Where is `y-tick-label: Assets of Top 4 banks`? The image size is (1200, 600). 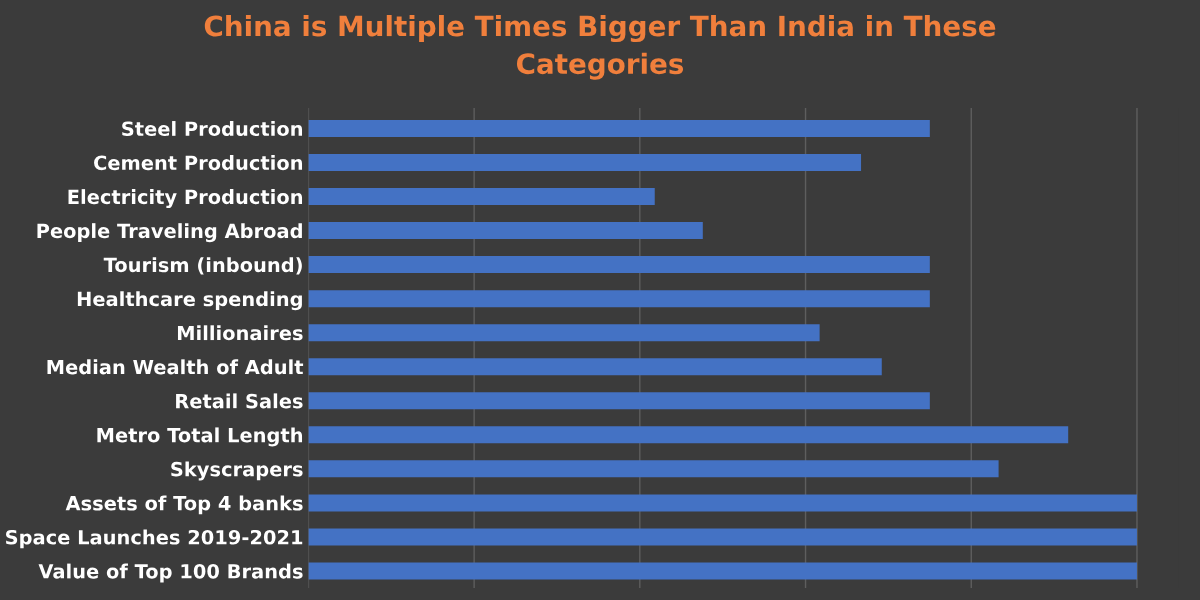 y-tick-label: Assets of Top 4 banks is located at coordinates (184, 505).